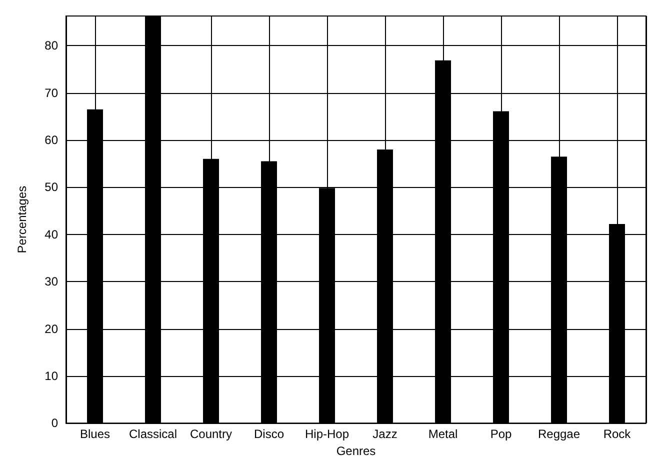 The width and height of the screenshot is (659, 470). What do you see at coordinates (501, 434) in the screenshot?
I see `x-tick-label: Pop` at bounding box center [501, 434].